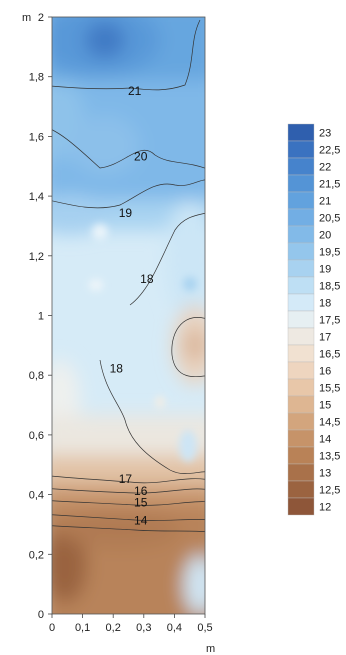 Image resolution: width=346 pixels, height=655 pixels. Describe the element at coordinates (141, 503) in the screenshot. I see `contour-label: 15` at that location.